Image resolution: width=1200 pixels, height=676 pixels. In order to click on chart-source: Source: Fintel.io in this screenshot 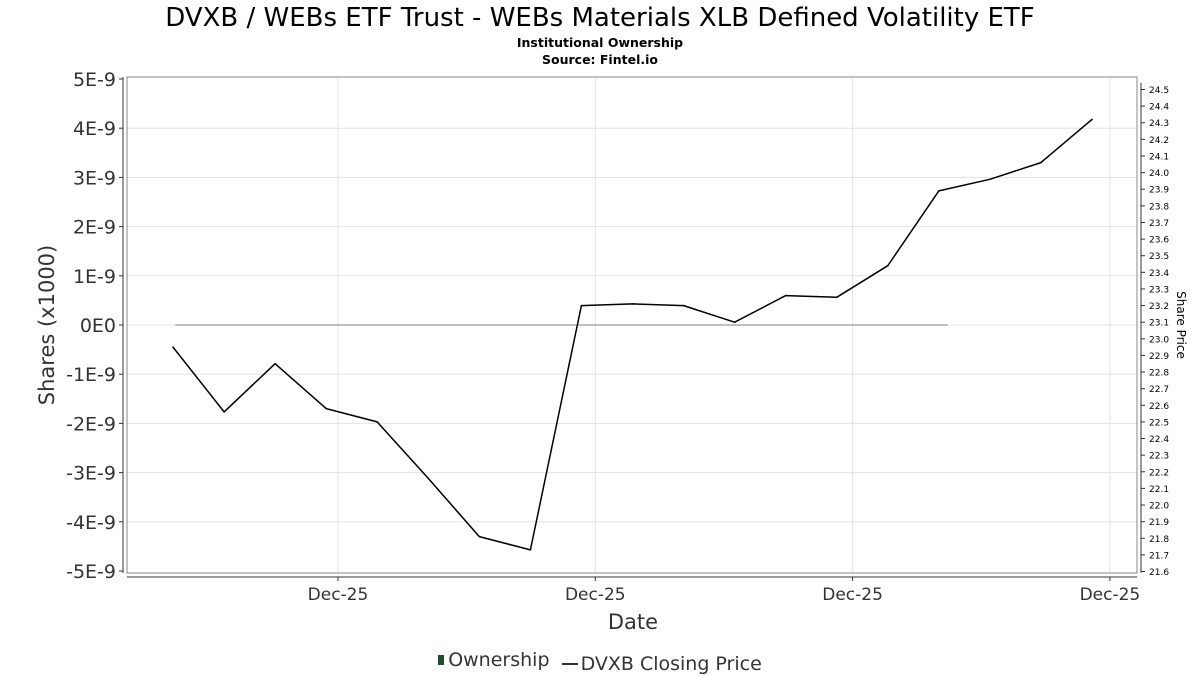, I will do `click(600, 59)`.